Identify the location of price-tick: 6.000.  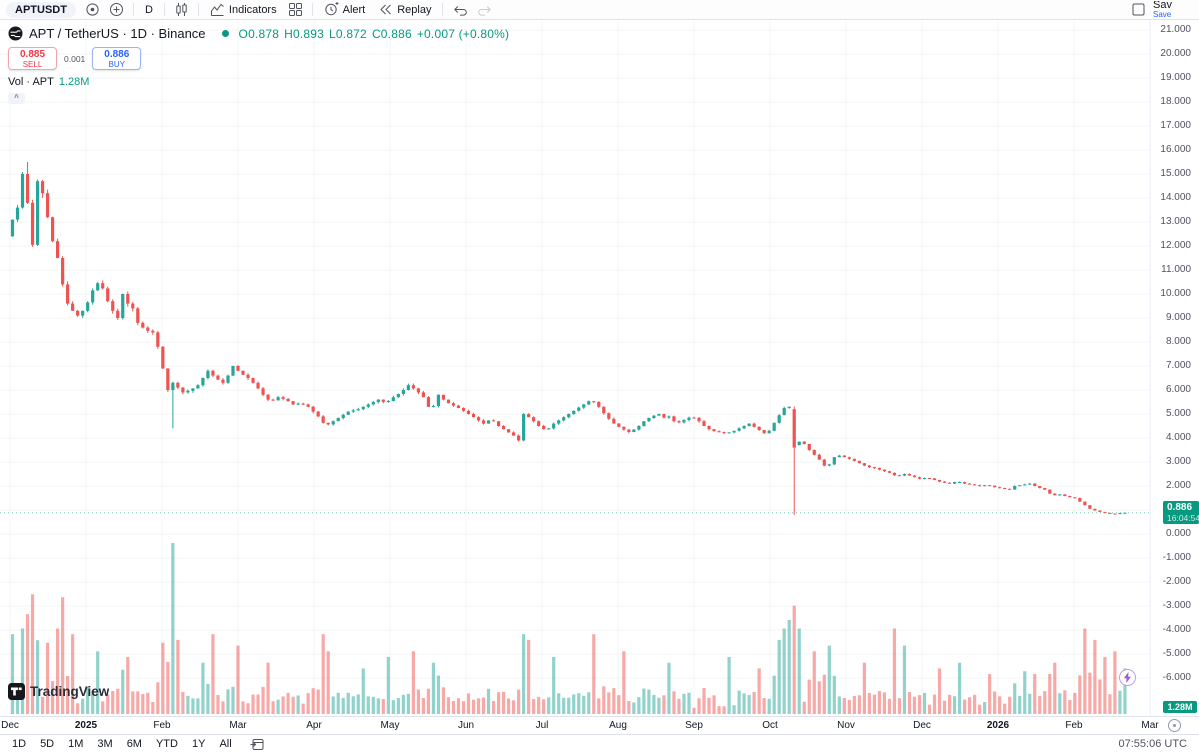
(1178, 389).